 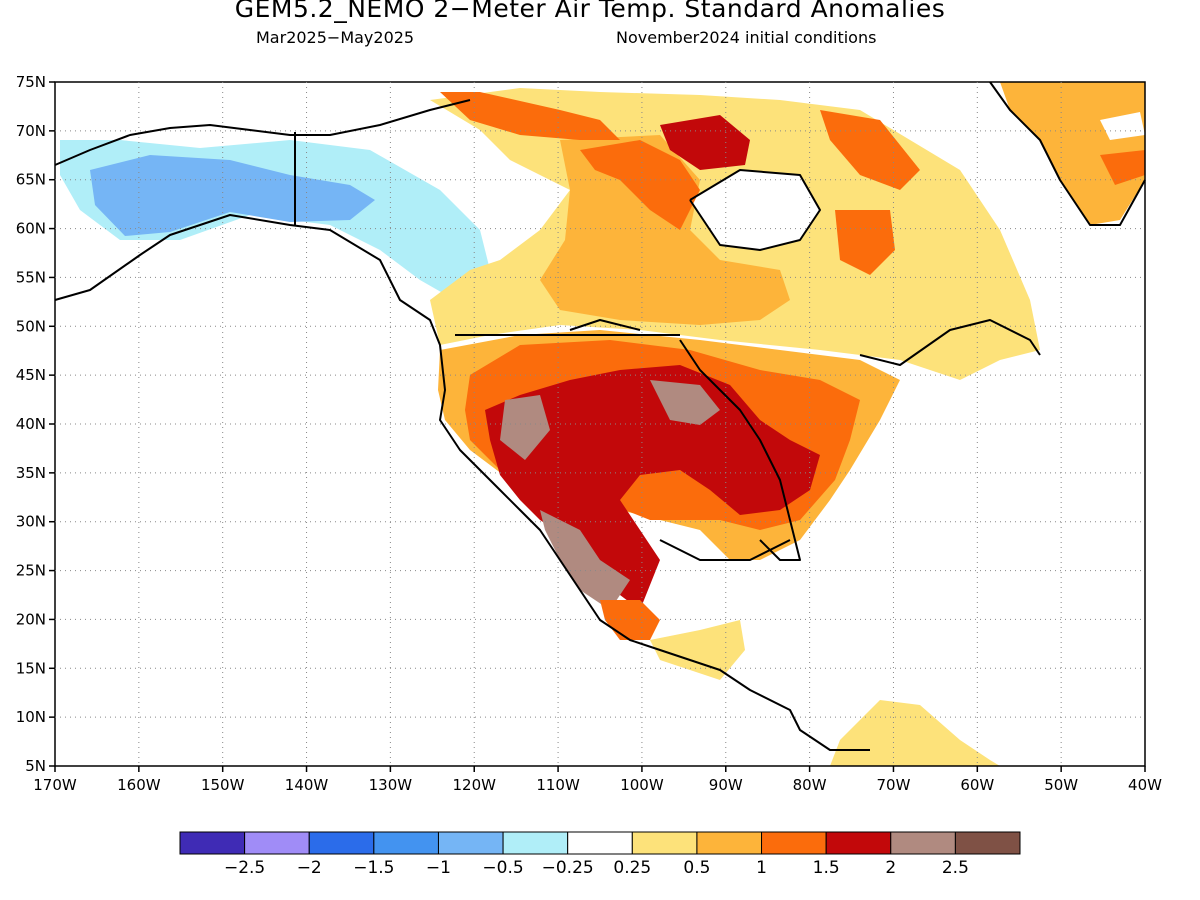 What do you see at coordinates (31, 522) in the screenshot?
I see `lat-tick-label: 30N` at bounding box center [31, 522].